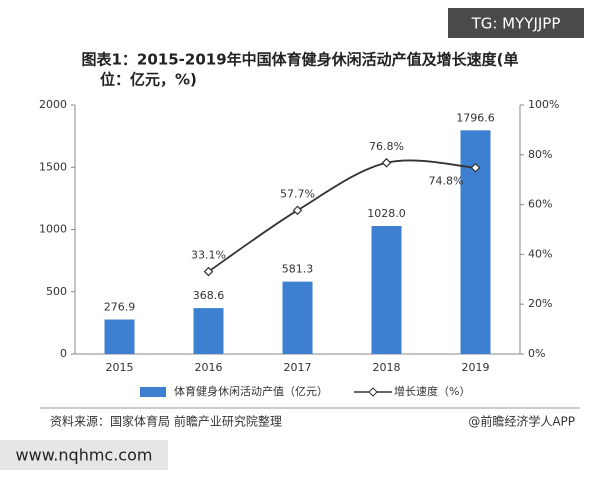 This screenshot has width=600, height=480. What do you see at coordinates (120, 307) in the screenshot?
I see `bar-value-label: 276.9` at bounding box center [120, 307].